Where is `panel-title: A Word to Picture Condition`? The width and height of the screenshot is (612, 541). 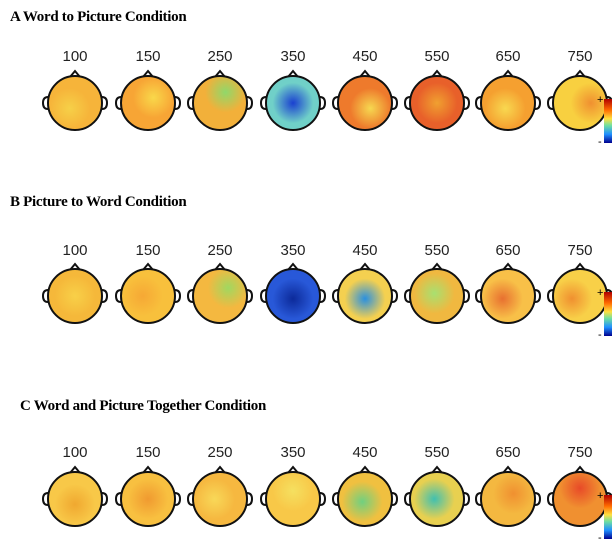 panel-title: A Word to Picture Condition is located at coordinates (98, 17).